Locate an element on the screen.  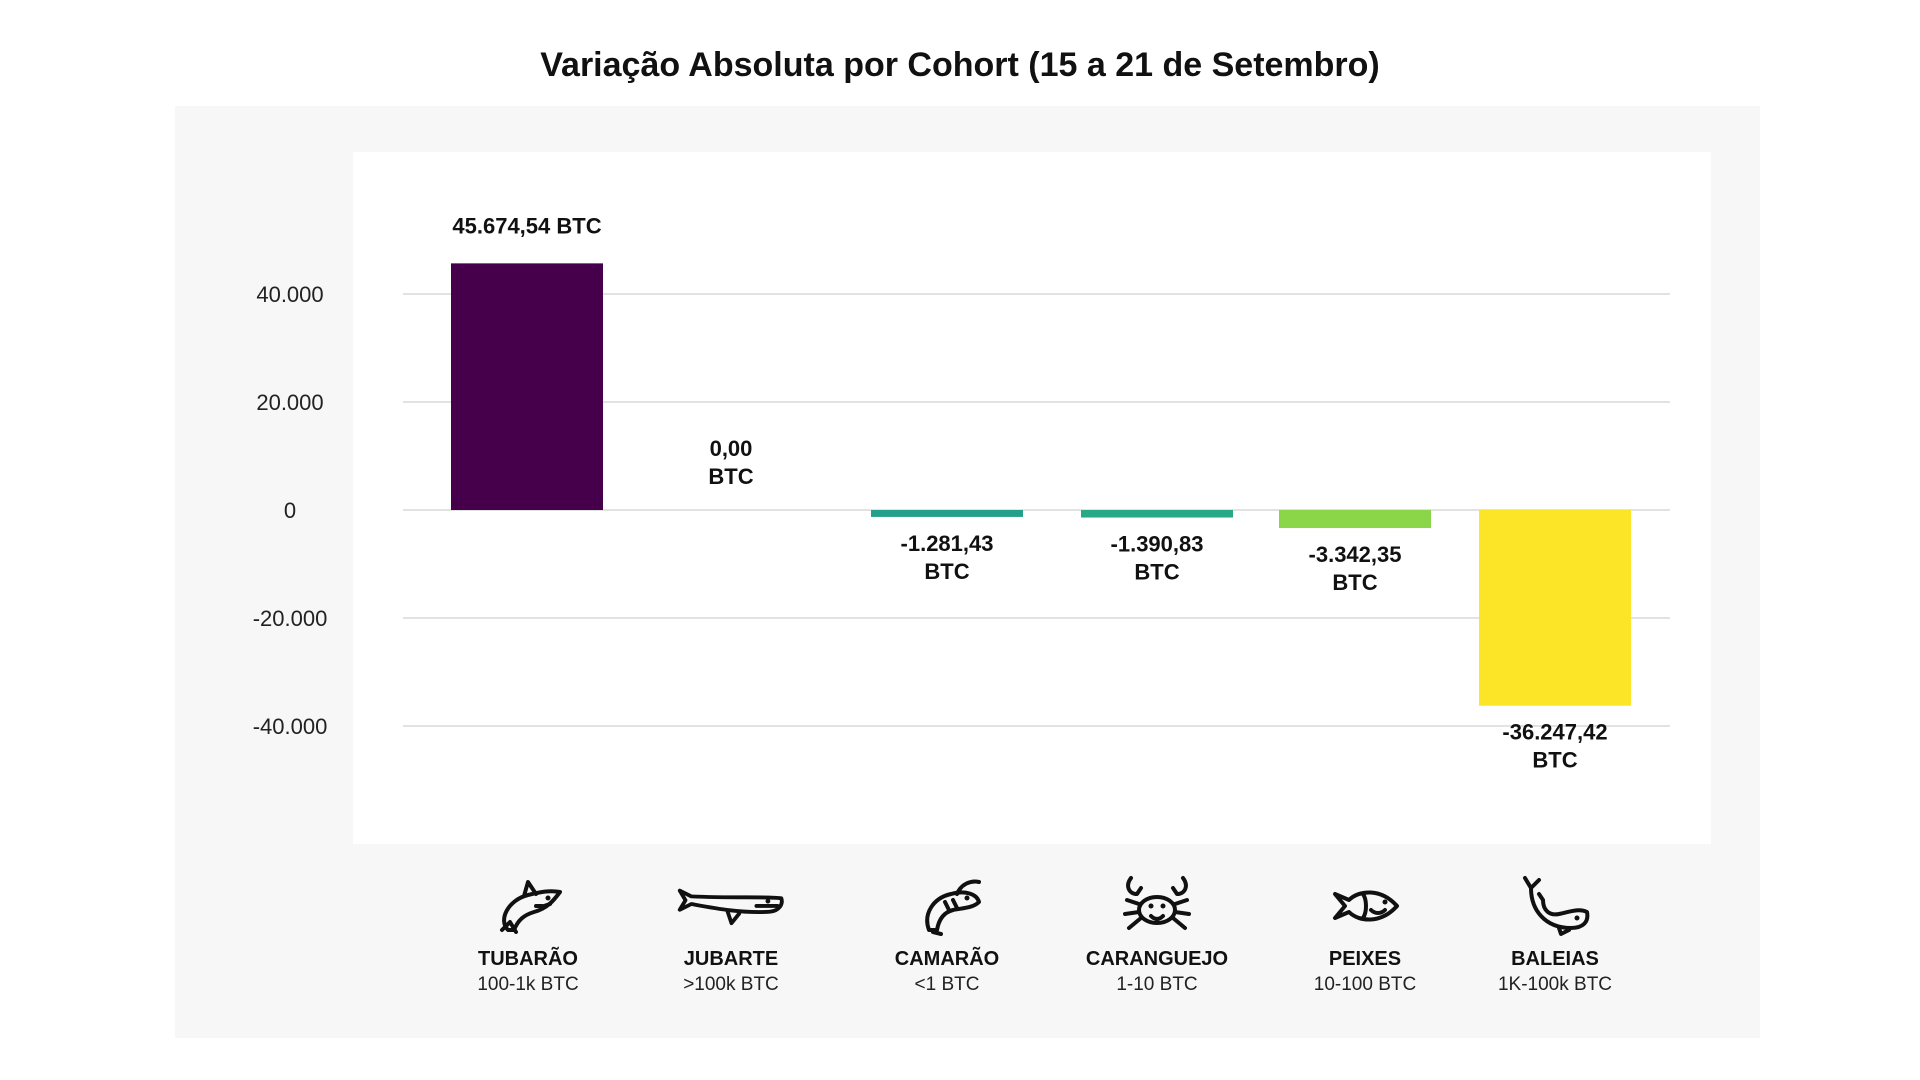
whale-icon is located at coordinates (1556, 906).